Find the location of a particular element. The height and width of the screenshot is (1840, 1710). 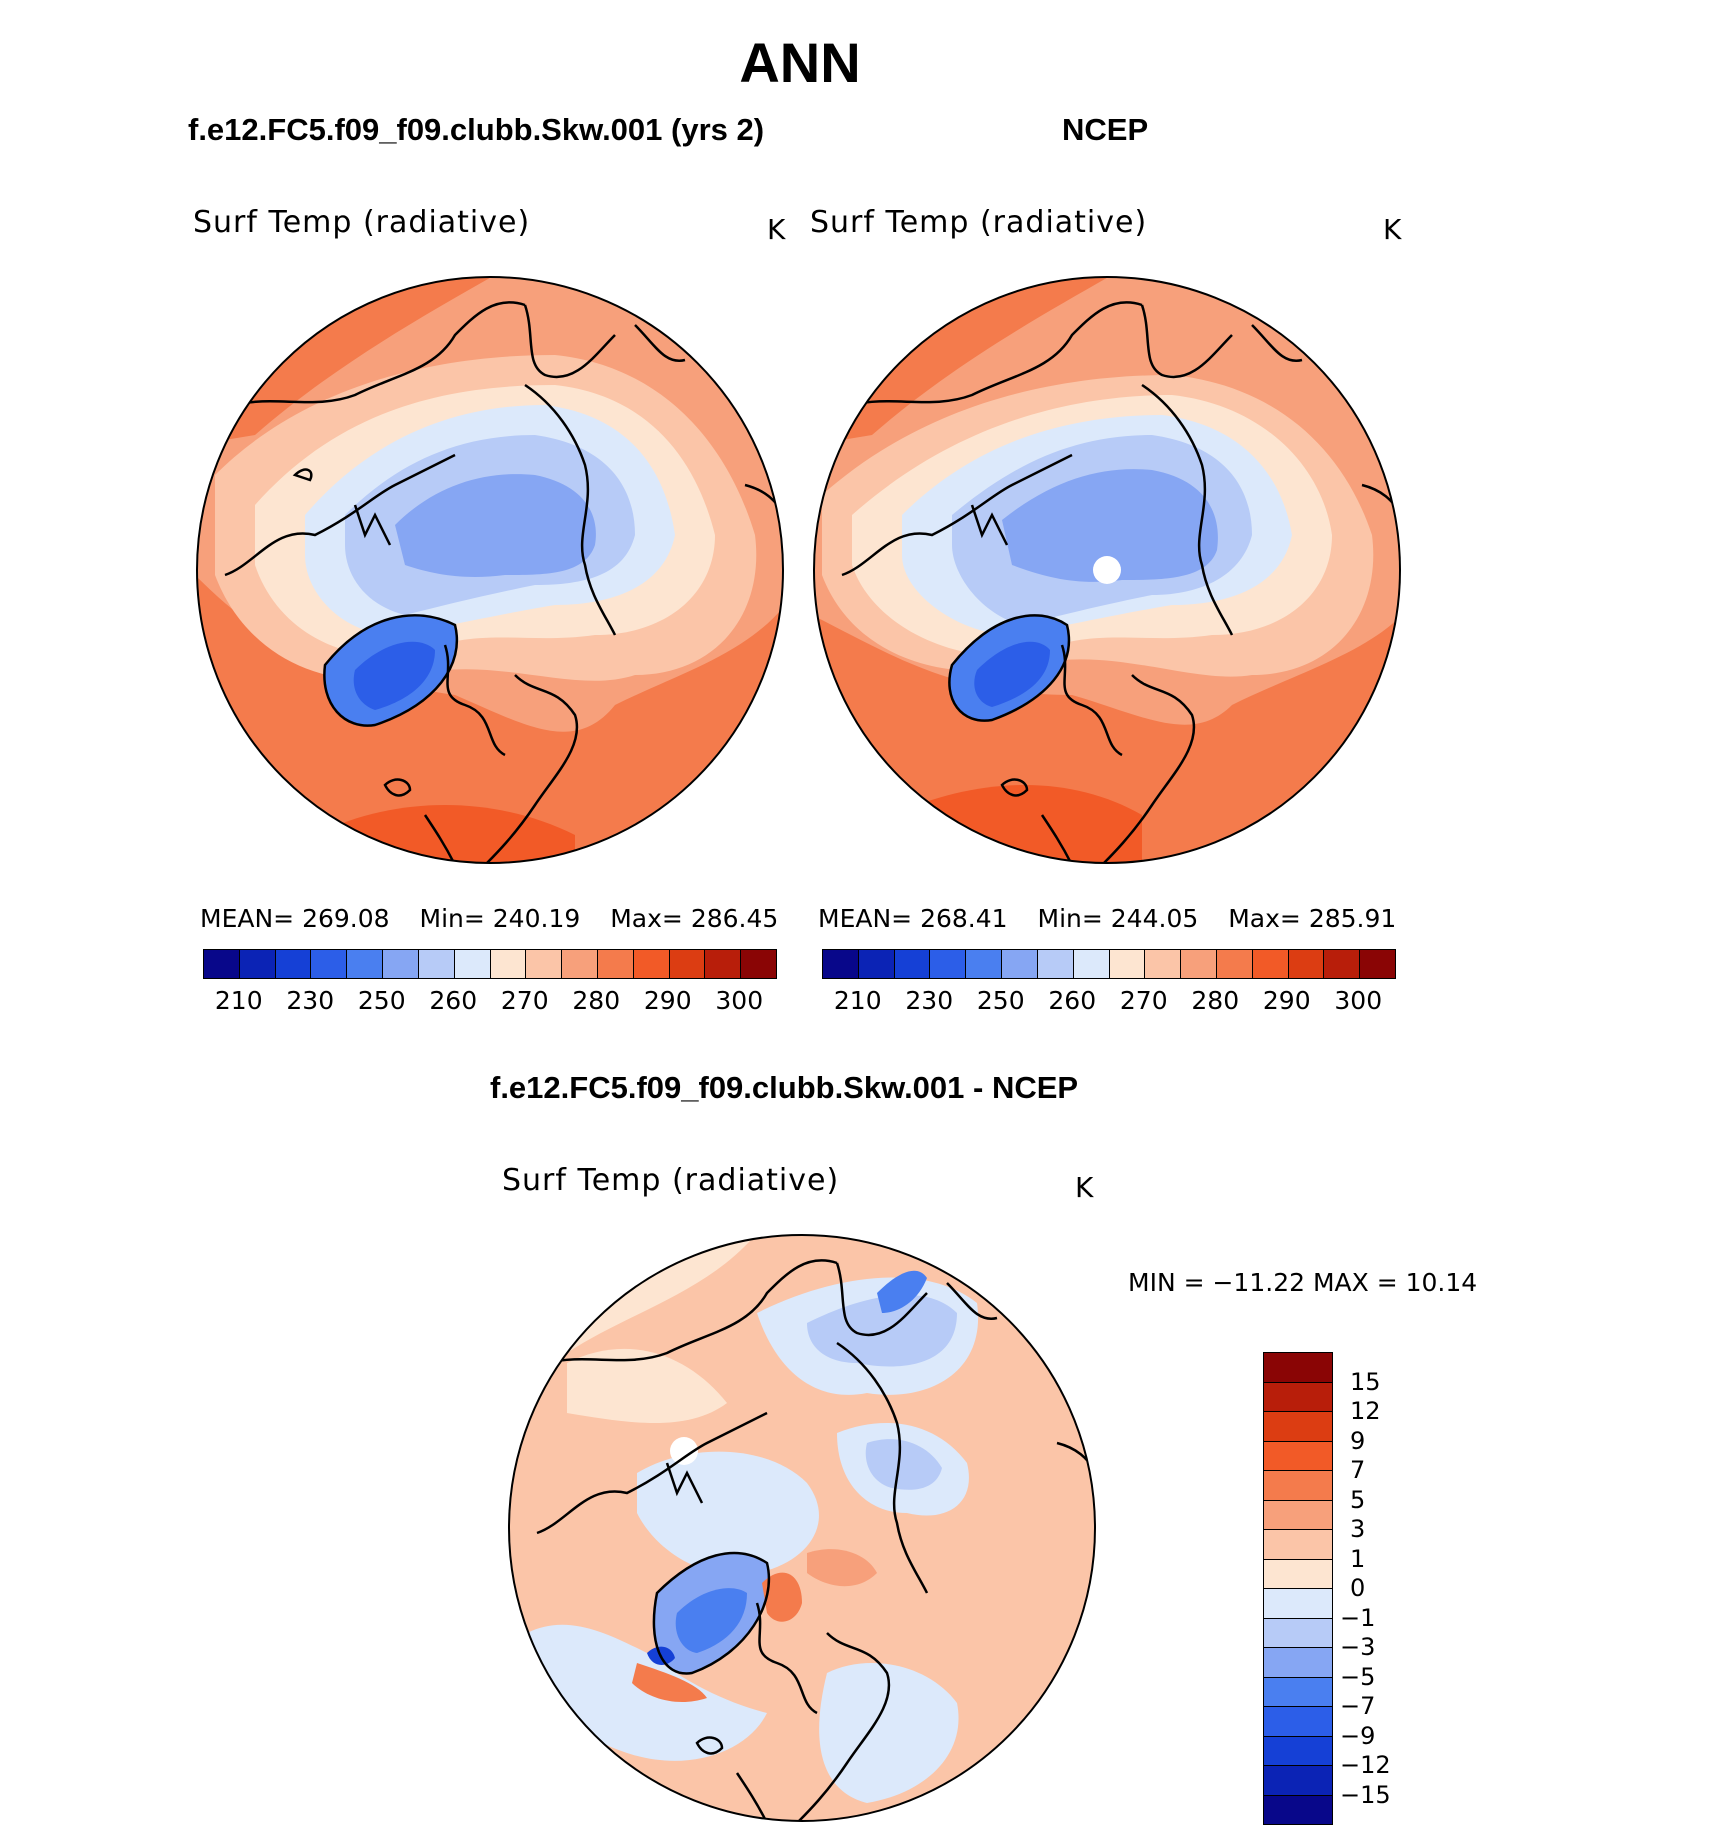

diff-minmax-text: MIN = −11.22 MAX = 10.14 is located at coordinates (1303, 1282).